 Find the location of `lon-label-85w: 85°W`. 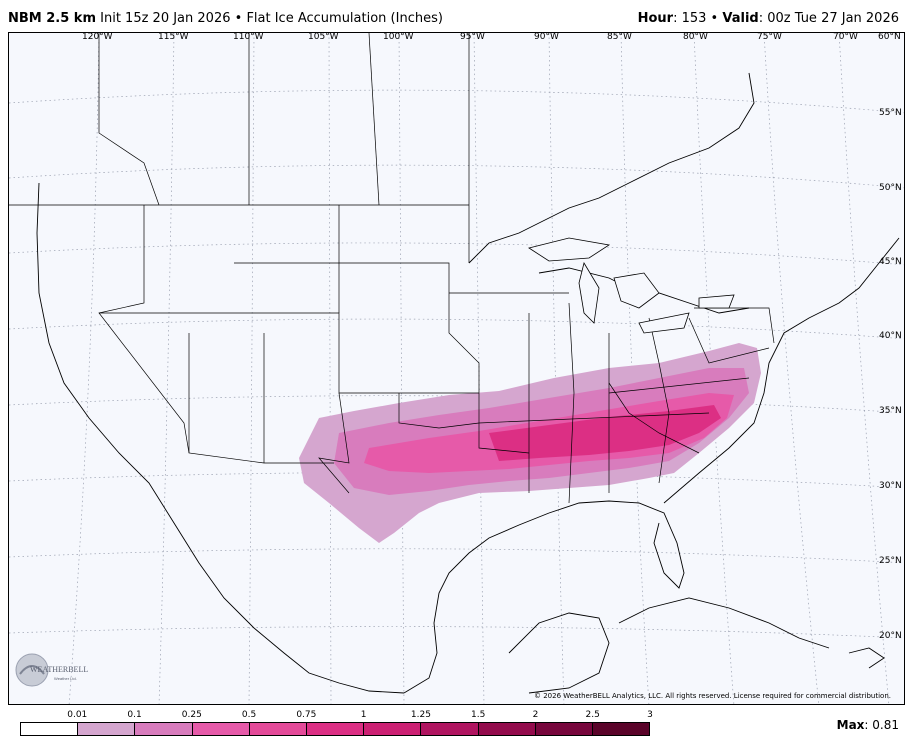

lon-label-85w: 85°W is located at coordinates (619, 37).